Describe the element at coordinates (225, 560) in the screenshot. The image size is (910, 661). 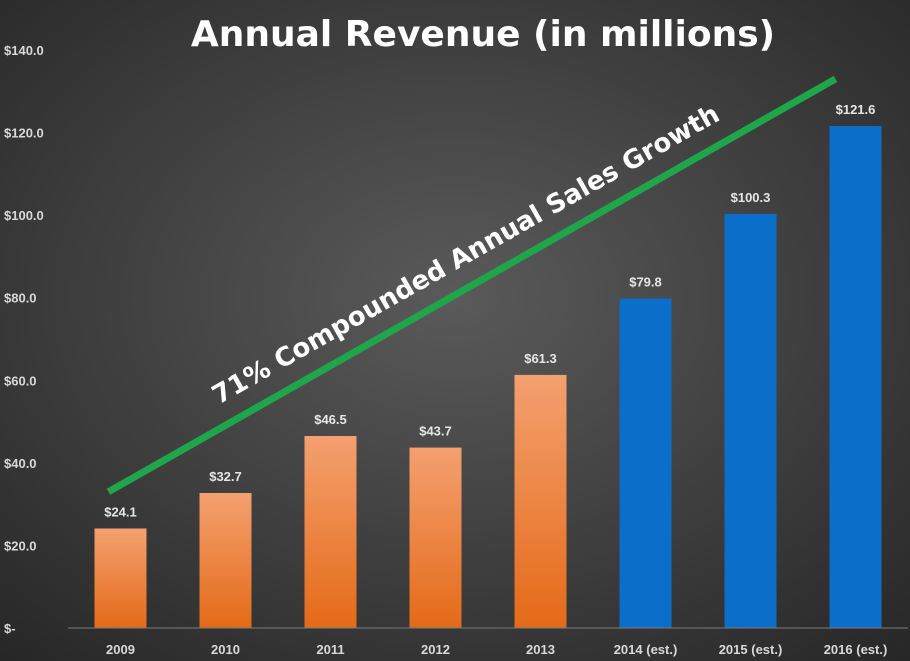
I see `bar-2010` at that location.